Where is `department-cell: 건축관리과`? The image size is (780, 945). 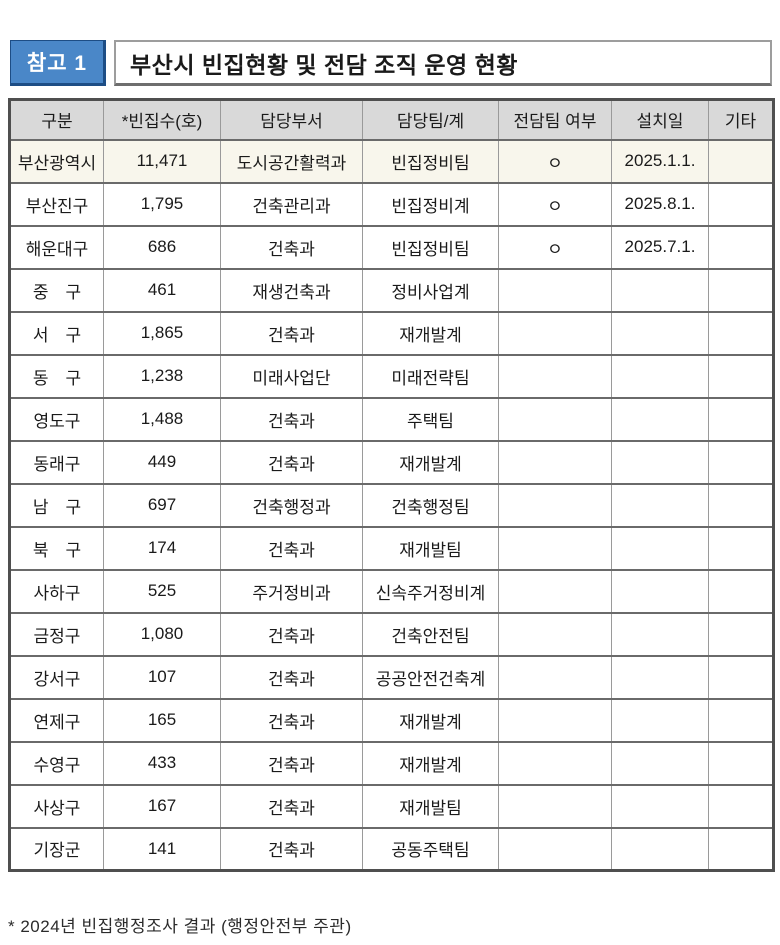 department-cell: 건축관리과 is located at coordinates (291, 204).